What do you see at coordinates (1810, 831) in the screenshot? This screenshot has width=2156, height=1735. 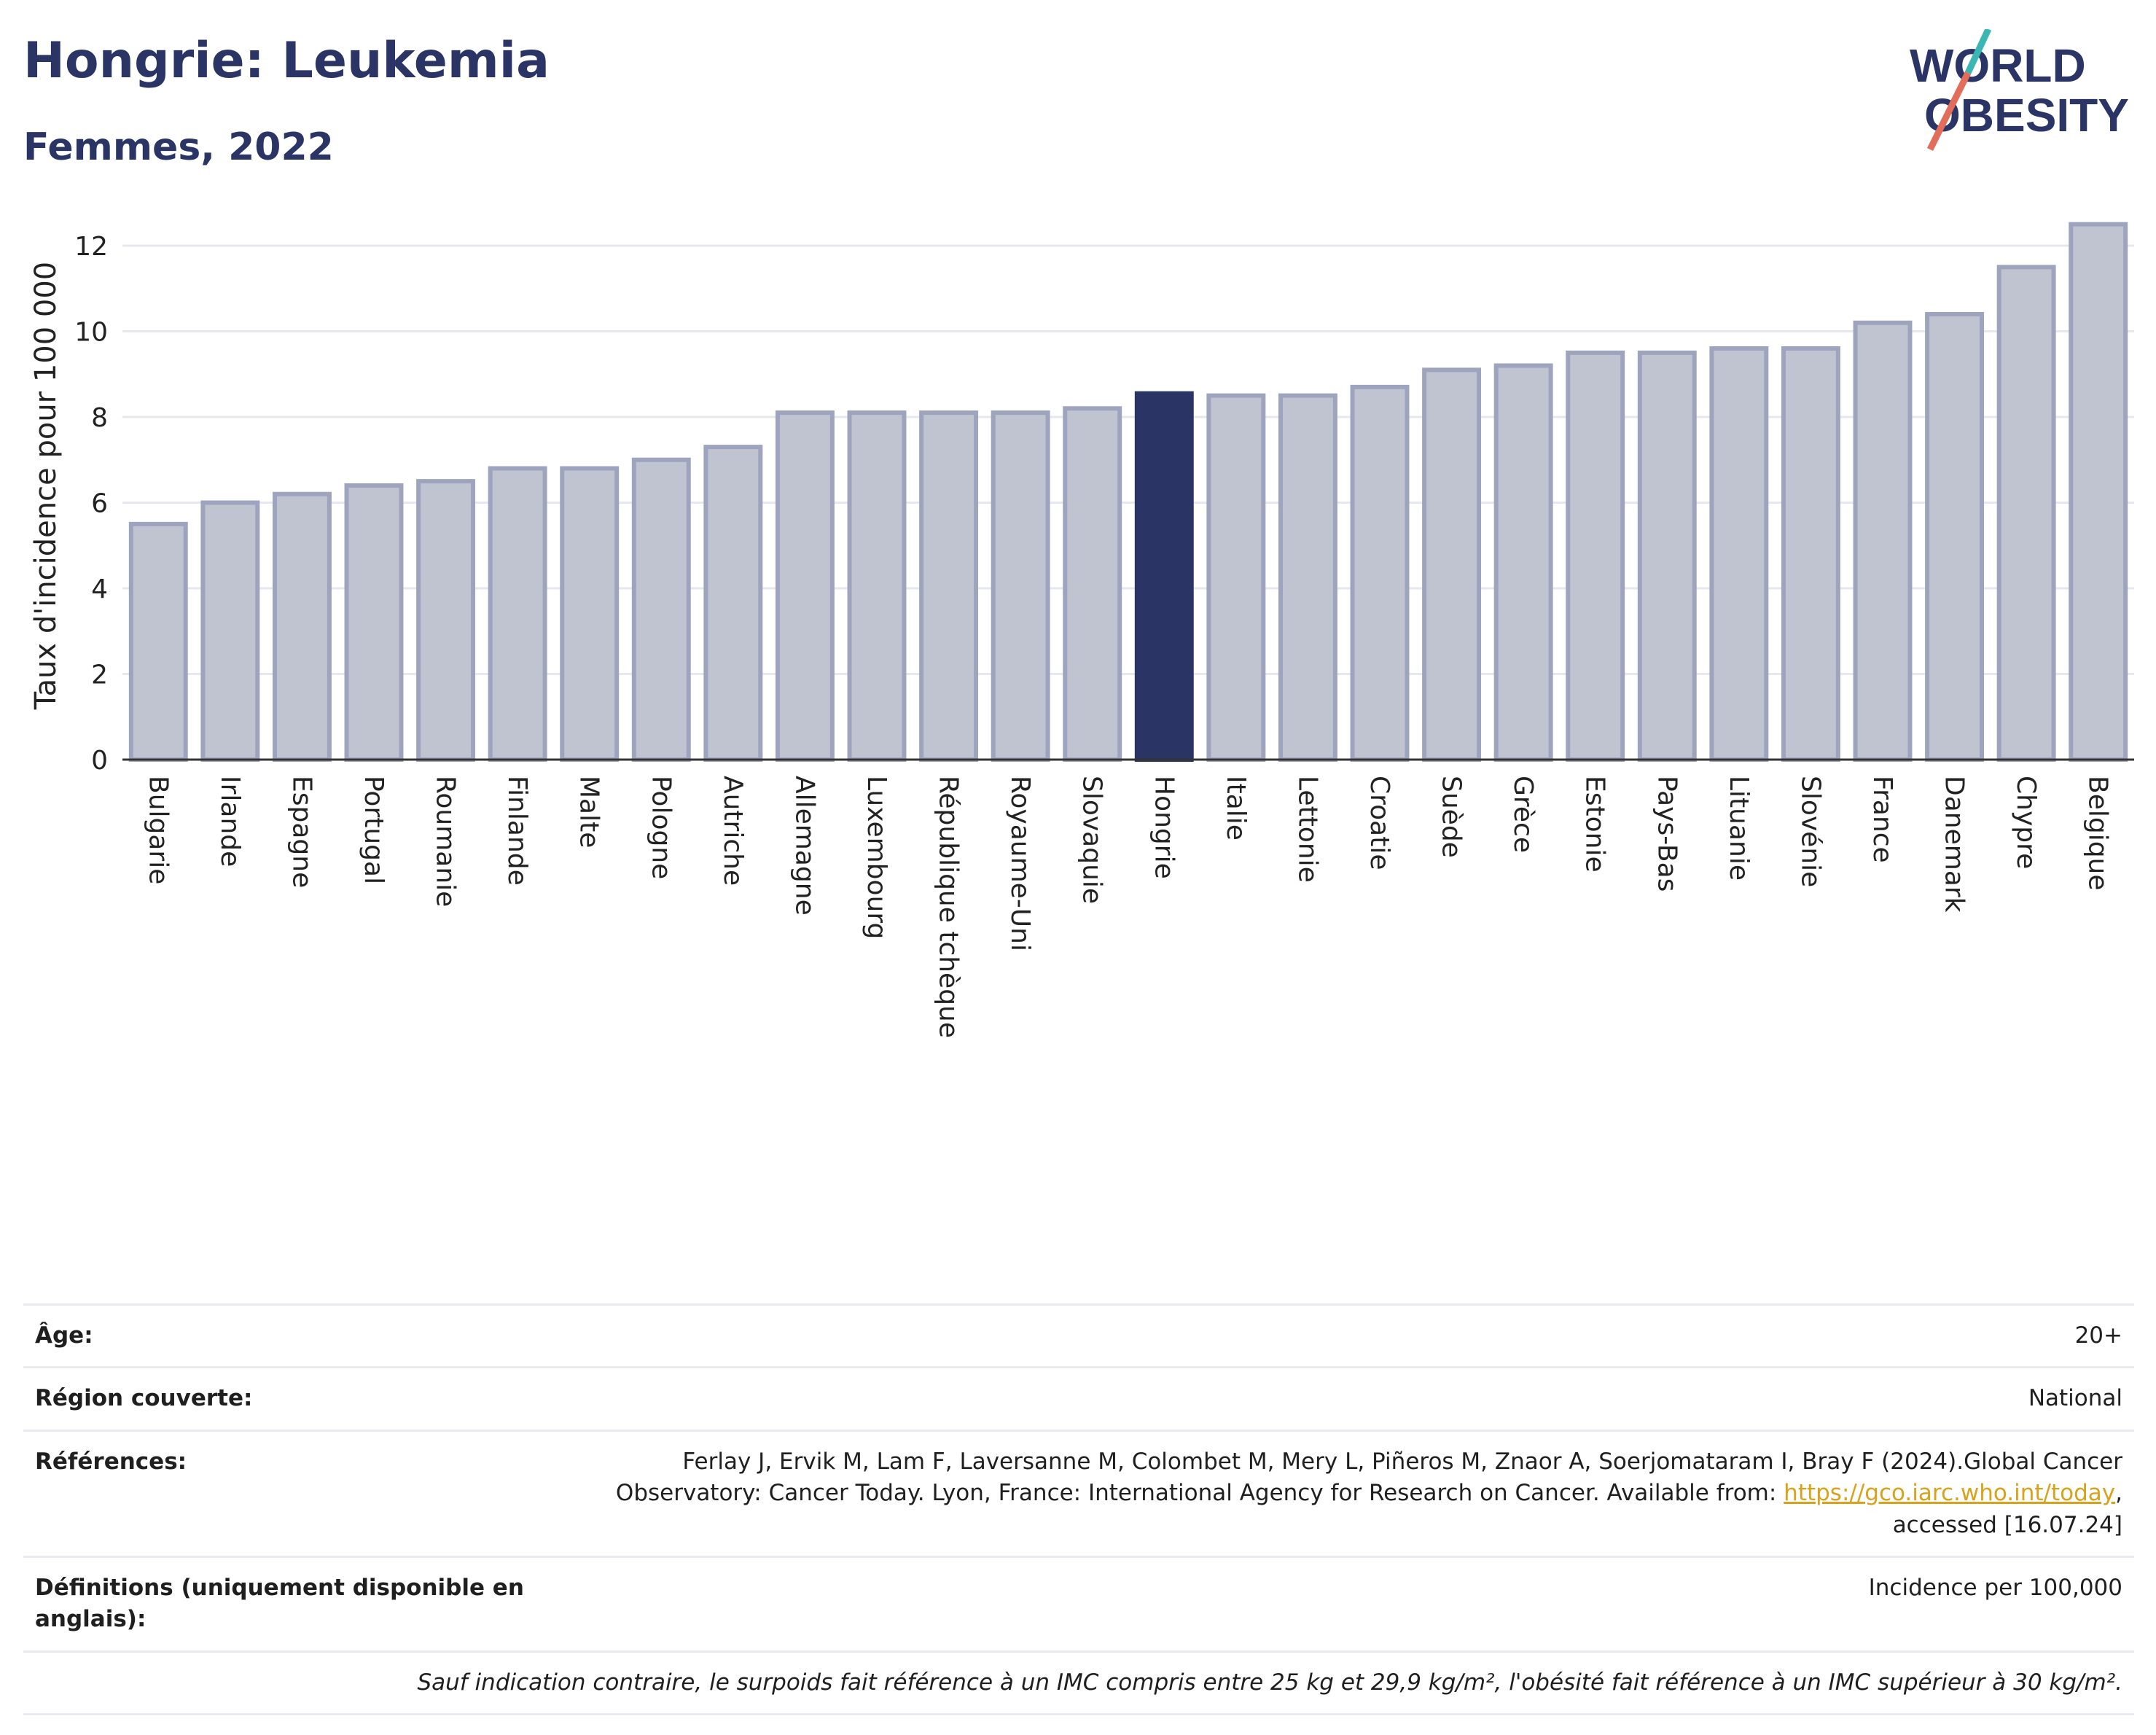 I see `x-tick-label: Slovénie` at bounding box center [1810, 831].